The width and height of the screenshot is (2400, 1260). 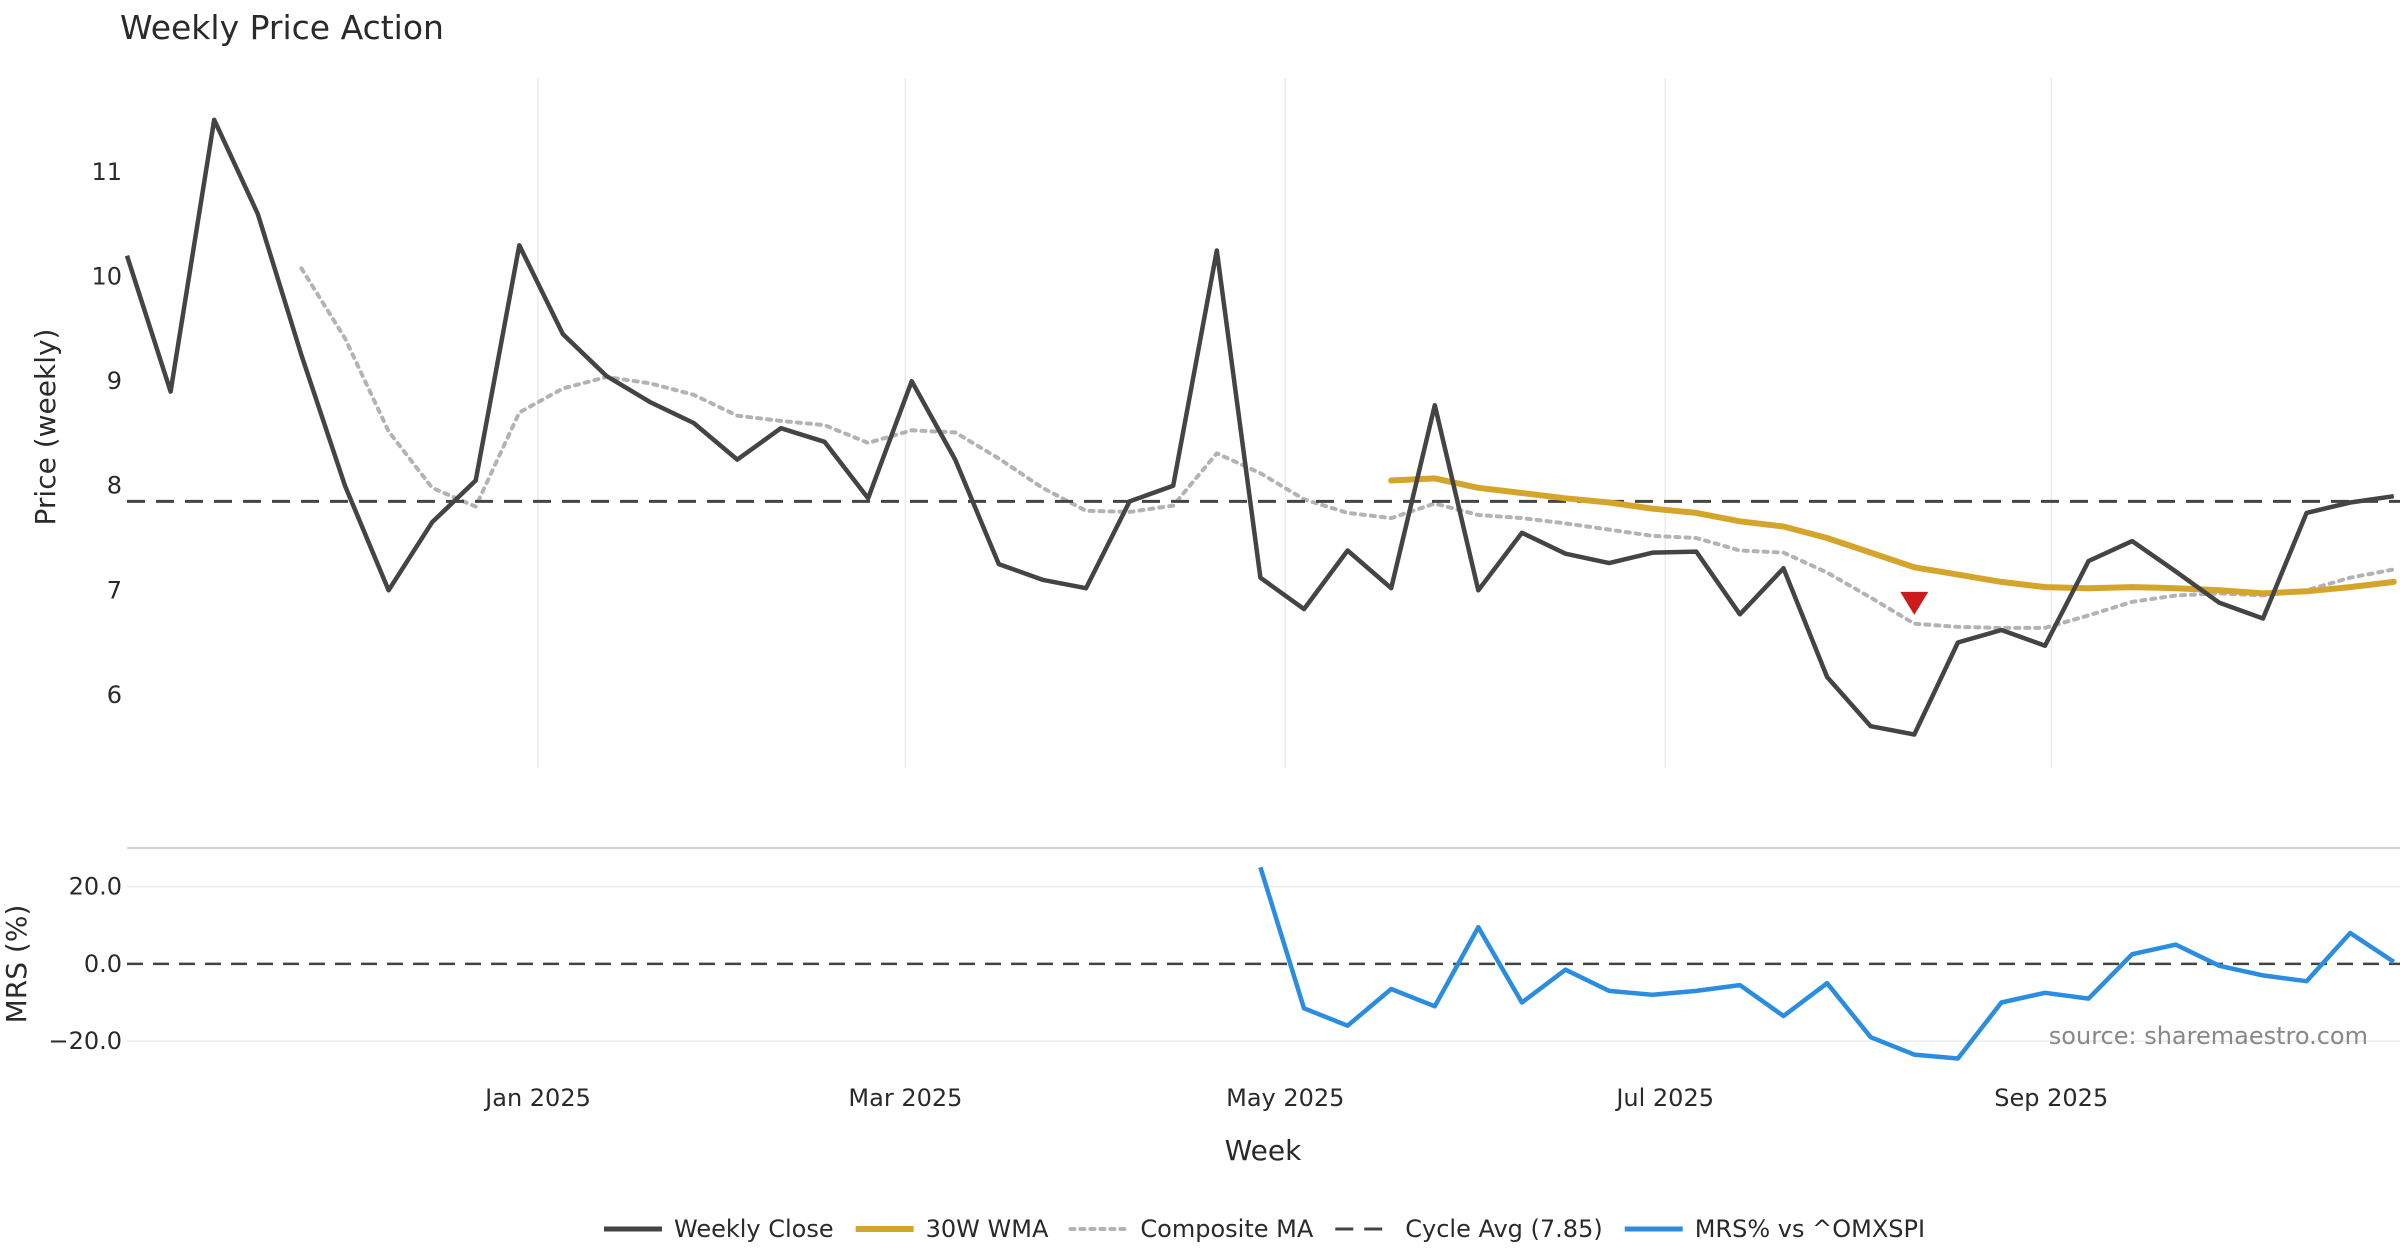 What do you see at coordinates (114, 486) in the screenshot?
I see `price-y-tick-label: 8` at bounding box center [114, 486].